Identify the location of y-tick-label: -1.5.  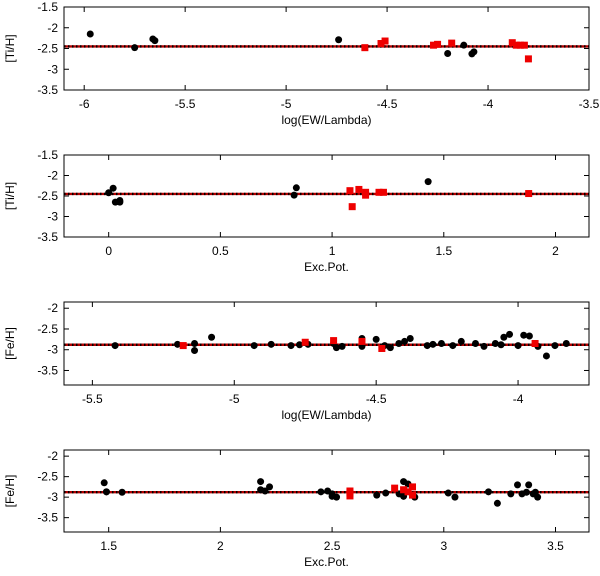
(47, 7).